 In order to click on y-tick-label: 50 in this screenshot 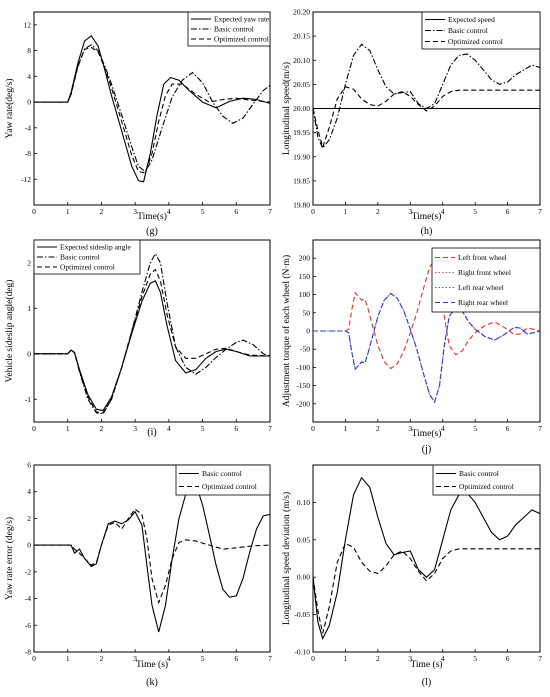, I will do `click(307, 312)`.